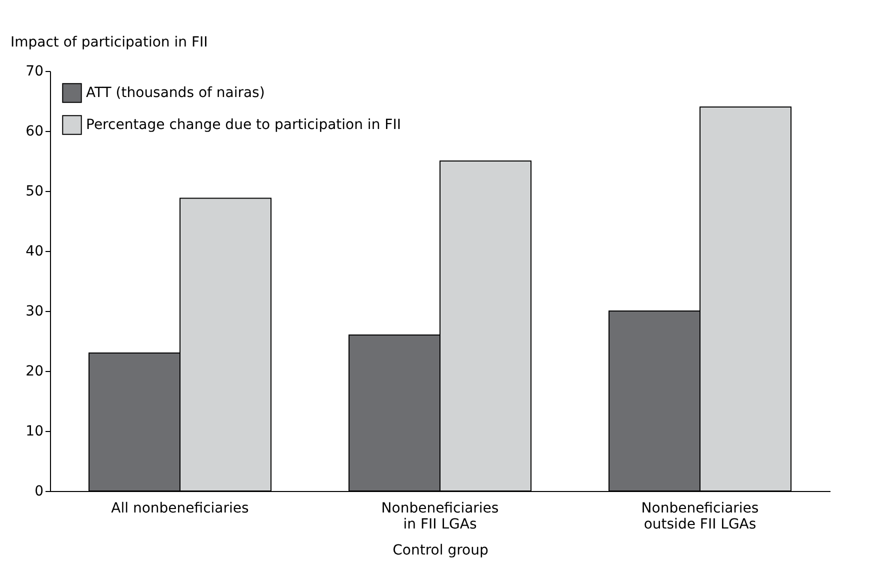 Image resolution: width=881 pixels, height=572 pixels. I want to click on x-tick-label: Nonbeneficiaries in FII LGAs, so click(440, 516).